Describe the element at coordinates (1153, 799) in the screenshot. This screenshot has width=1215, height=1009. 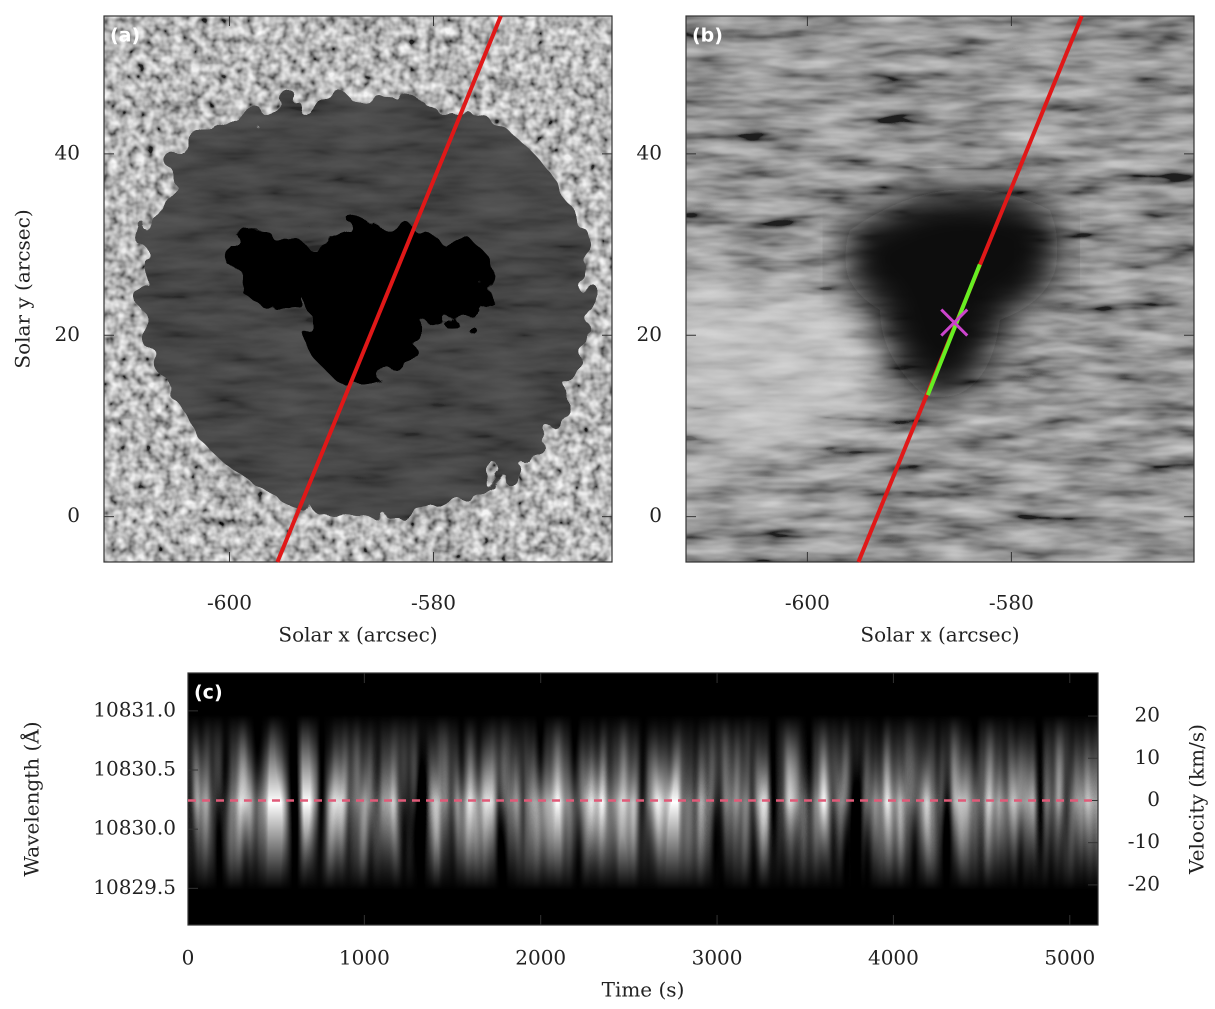
I see `y2-tick-label: 0` at that location.